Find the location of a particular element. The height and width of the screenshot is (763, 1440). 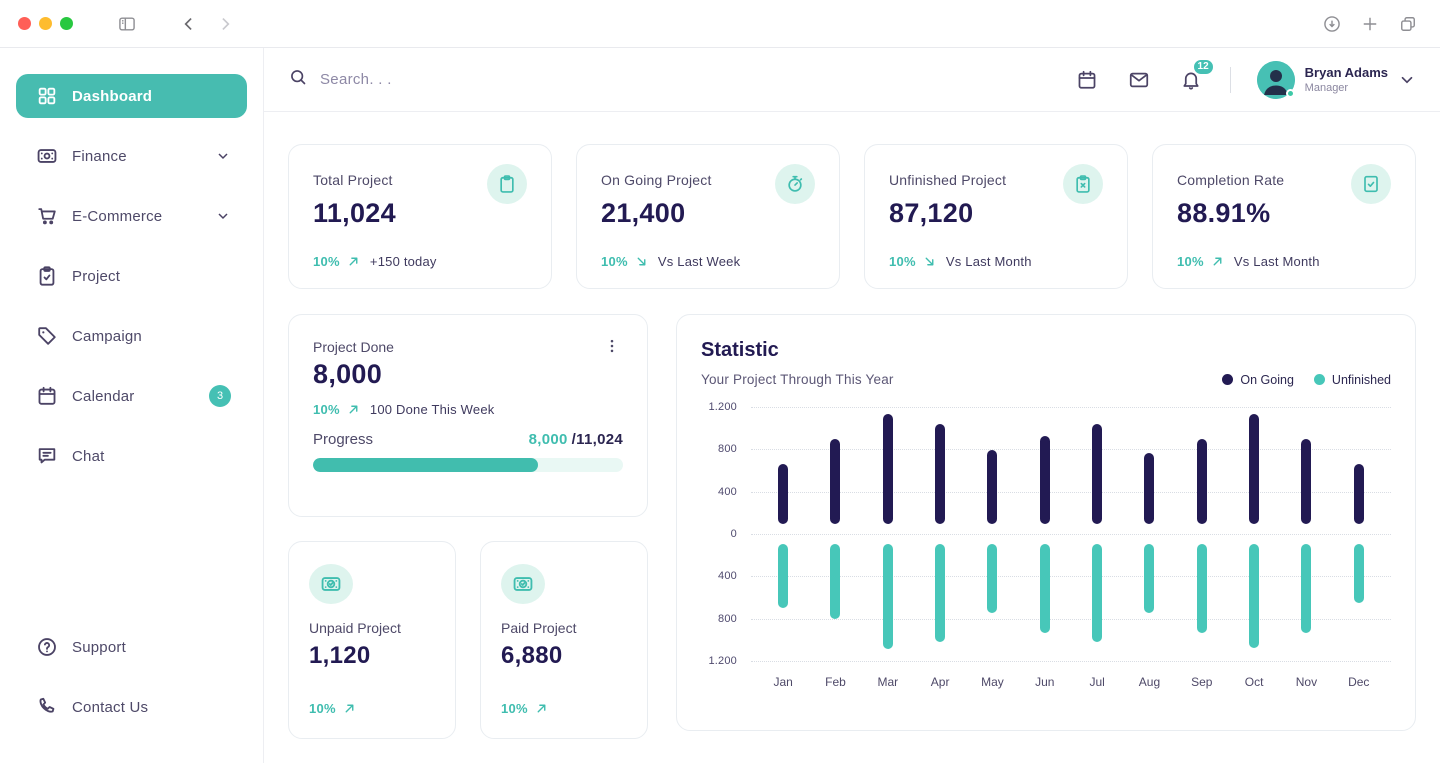

forward-button is located at coordinates (225, 24).